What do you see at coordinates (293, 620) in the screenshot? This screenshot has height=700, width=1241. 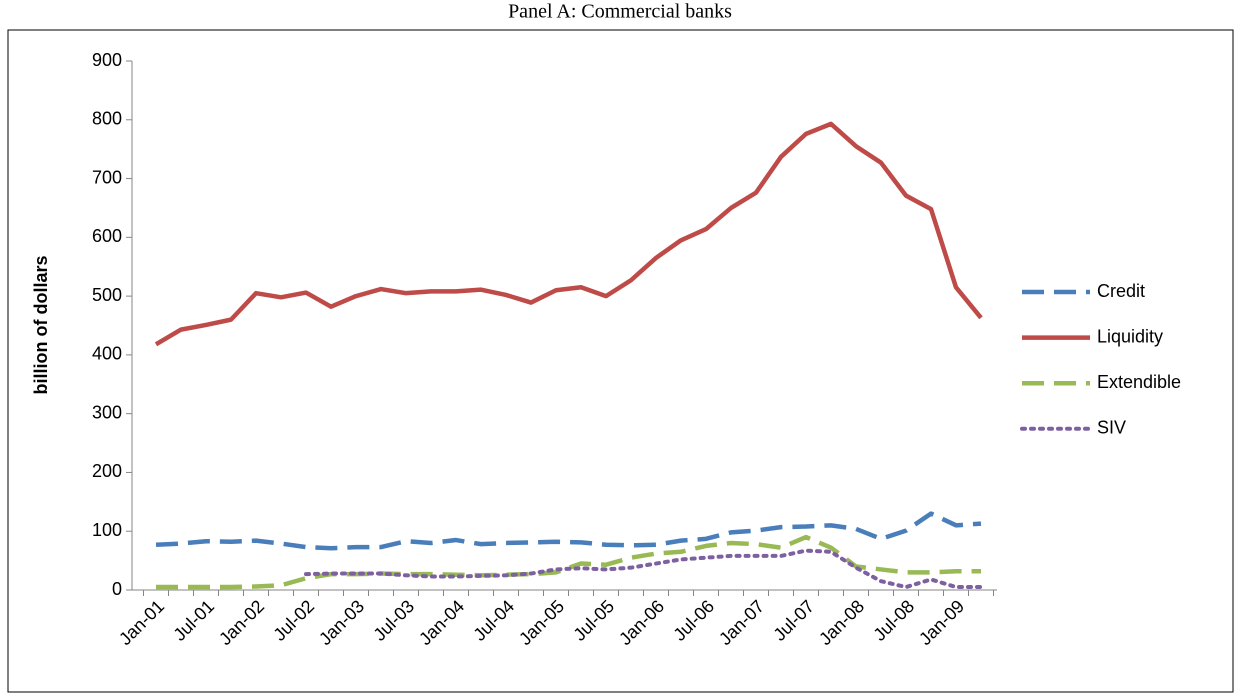 I see `x-tick-label: Jul-02` at bounding box center [293, 620].